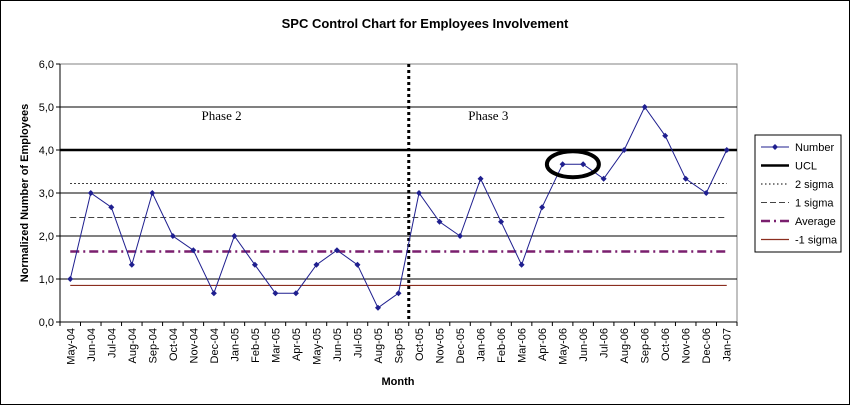 The image size is (850, 405). Describe the element at coordinates (502, 345) in the screenshot. I see `x-tick-label: Feb-06` at that location.